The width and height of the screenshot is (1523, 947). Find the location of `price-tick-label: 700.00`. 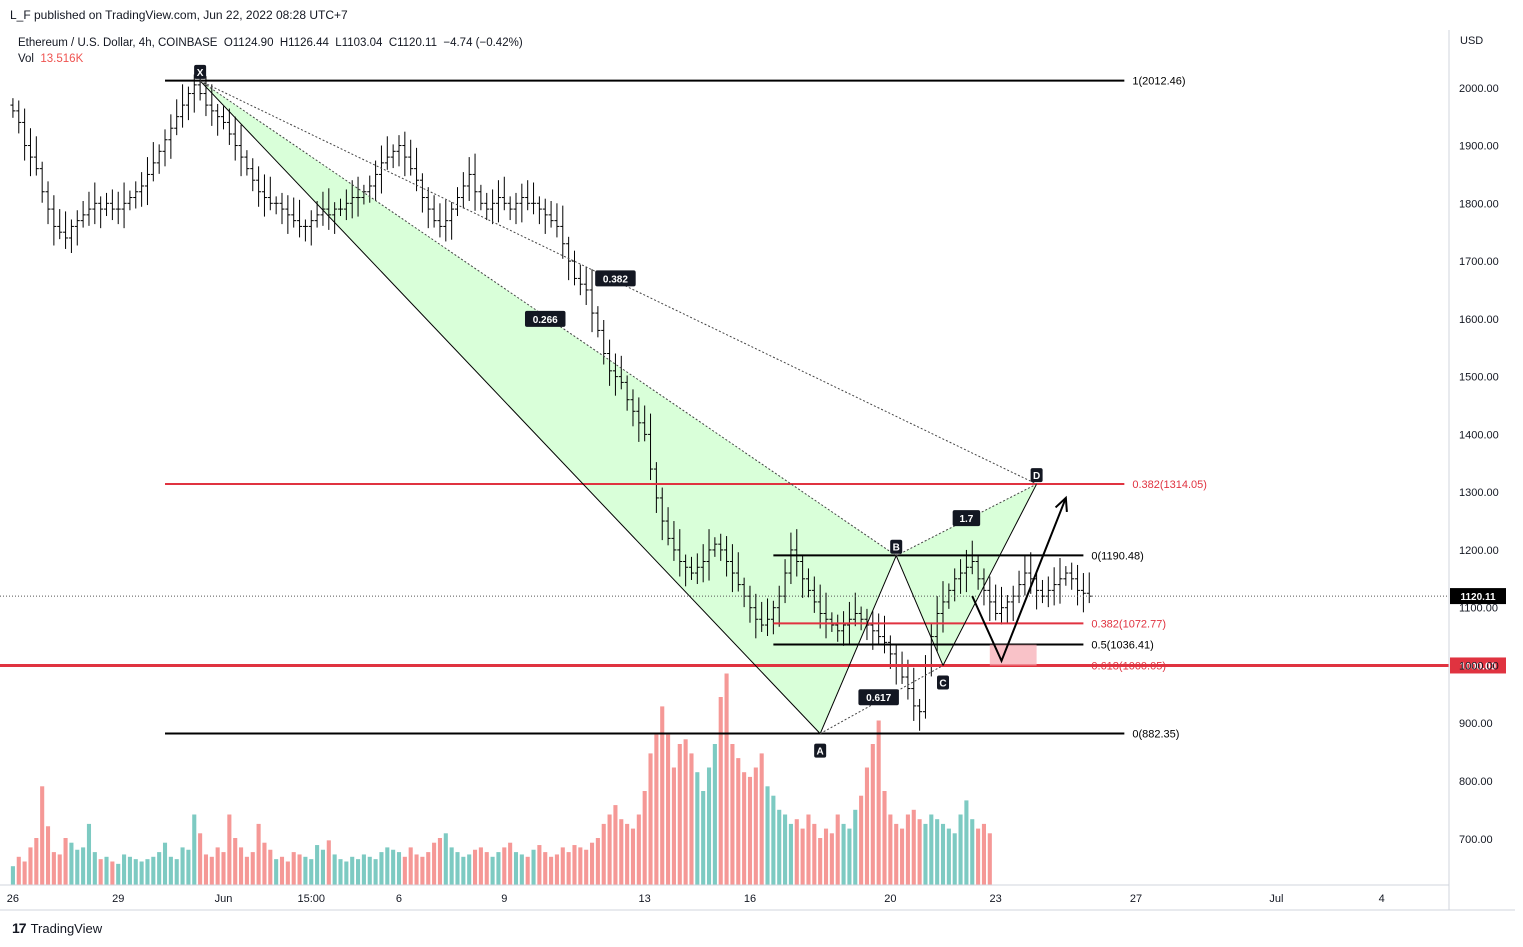

price-tick-label: 700.00 is located at coordinates (1476, 840).